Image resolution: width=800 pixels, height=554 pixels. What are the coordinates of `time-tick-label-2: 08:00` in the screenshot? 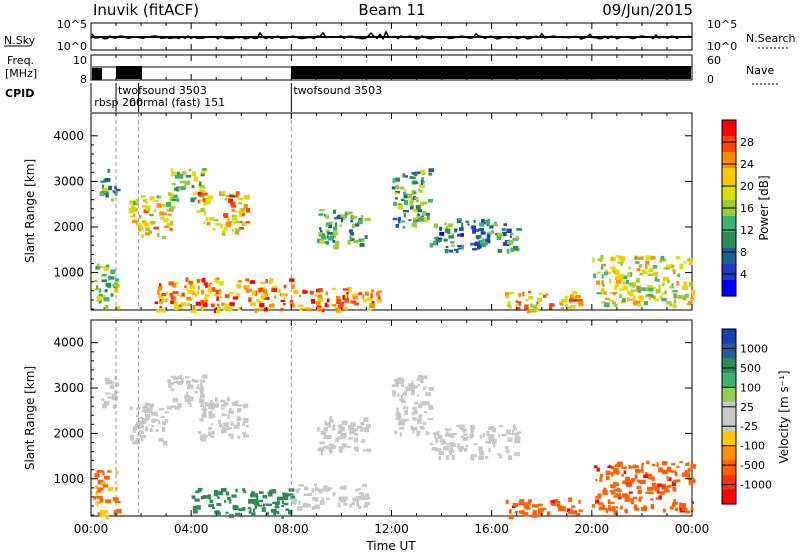 It's located at (291, 529).